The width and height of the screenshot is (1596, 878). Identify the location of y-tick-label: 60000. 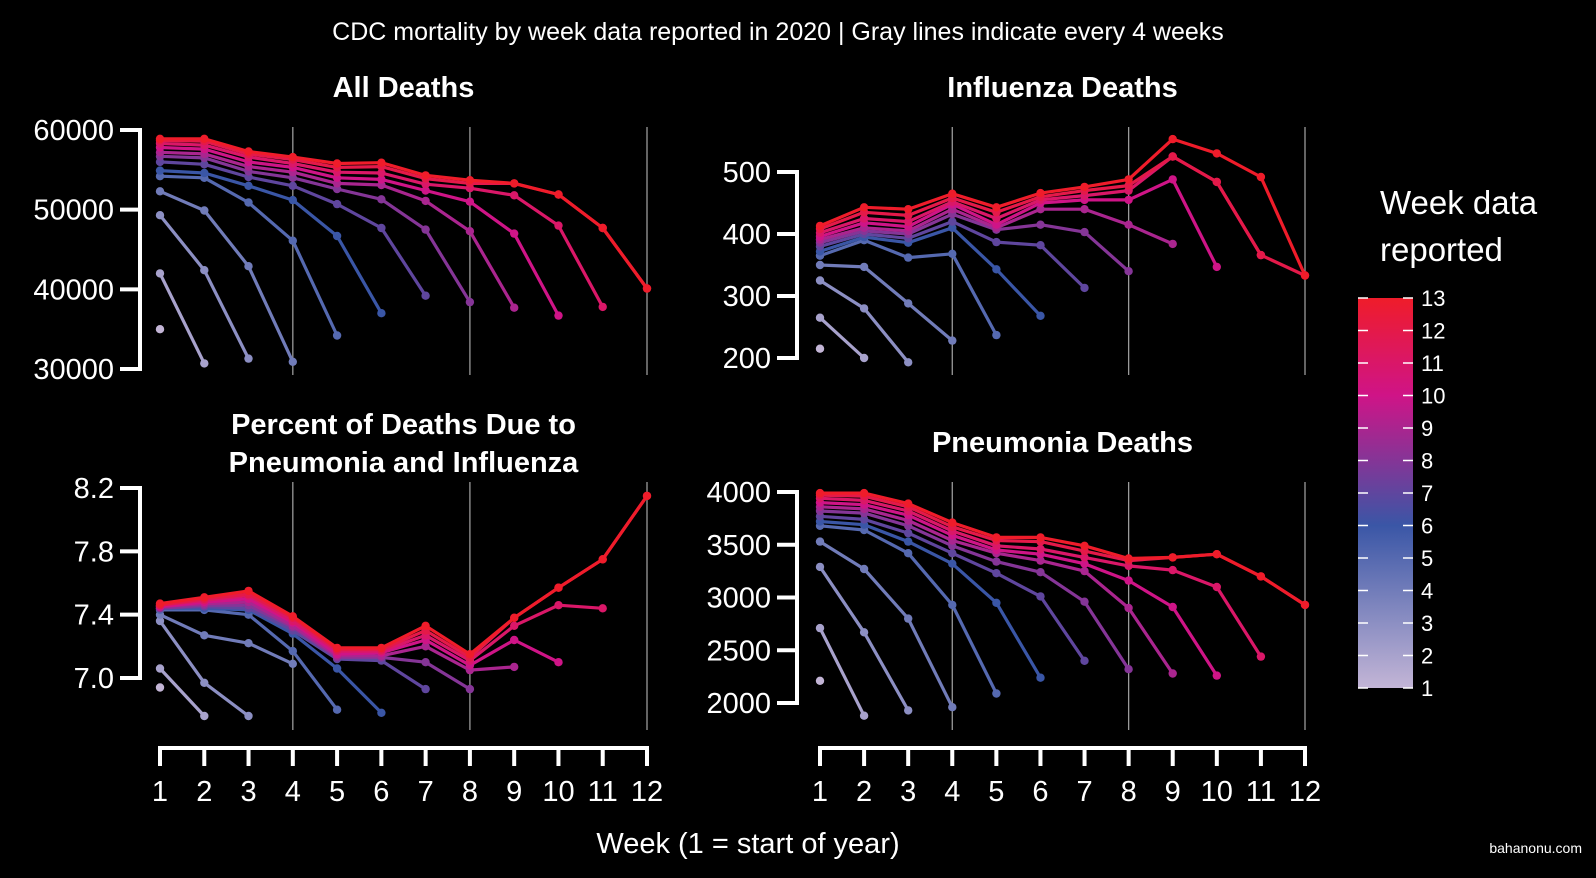
(73, 131).